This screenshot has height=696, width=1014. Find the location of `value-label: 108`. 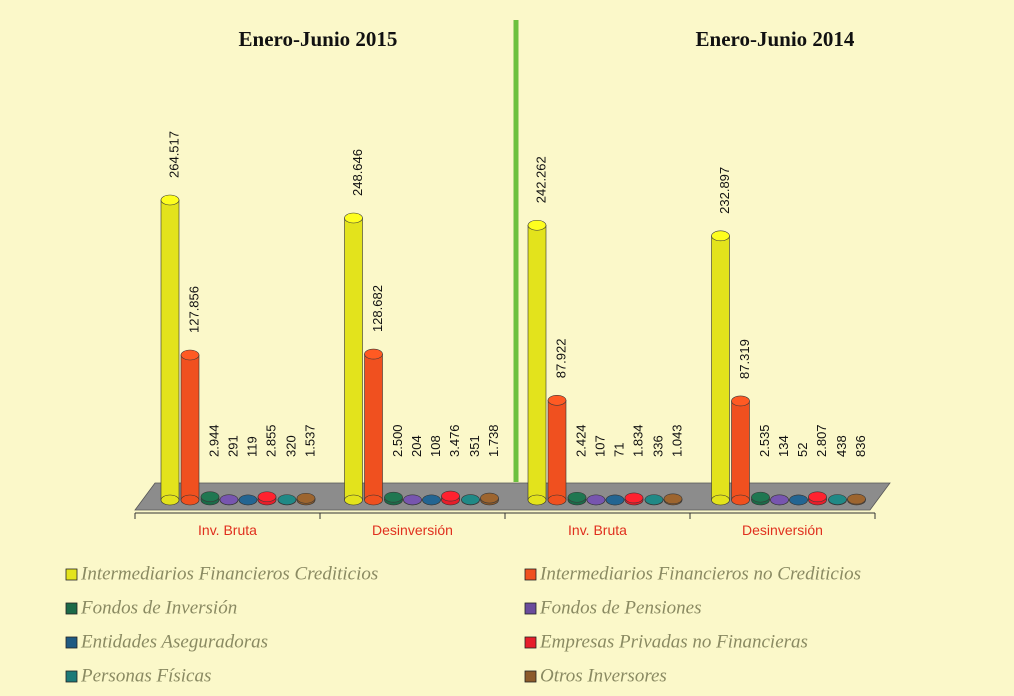

value-label: 108 is located at coordinates (435, 446).